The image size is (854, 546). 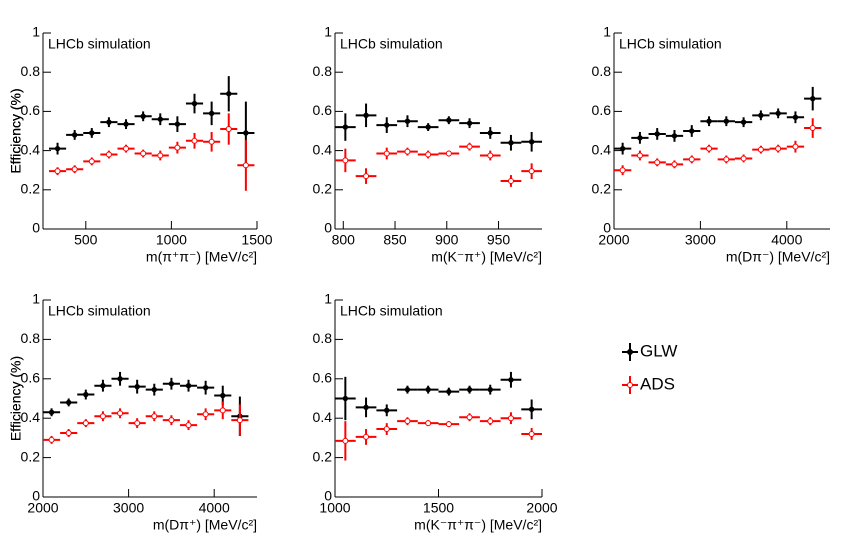 I want to click on x-tick-label: 950, so click(x=499, y=240).